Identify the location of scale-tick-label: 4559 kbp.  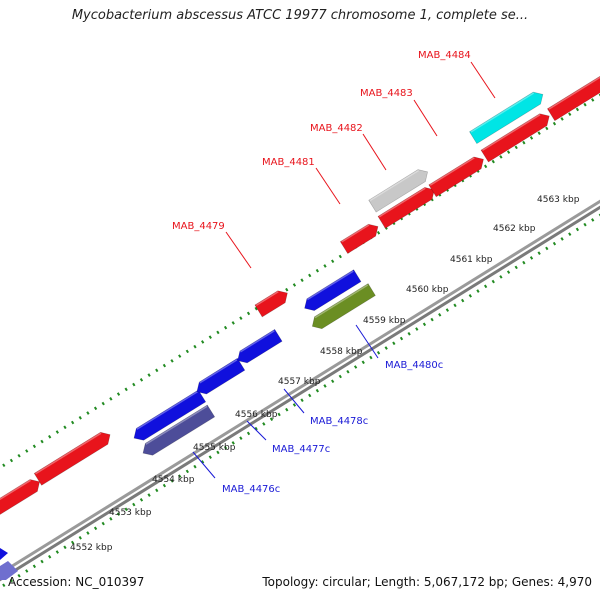
(384, 321).